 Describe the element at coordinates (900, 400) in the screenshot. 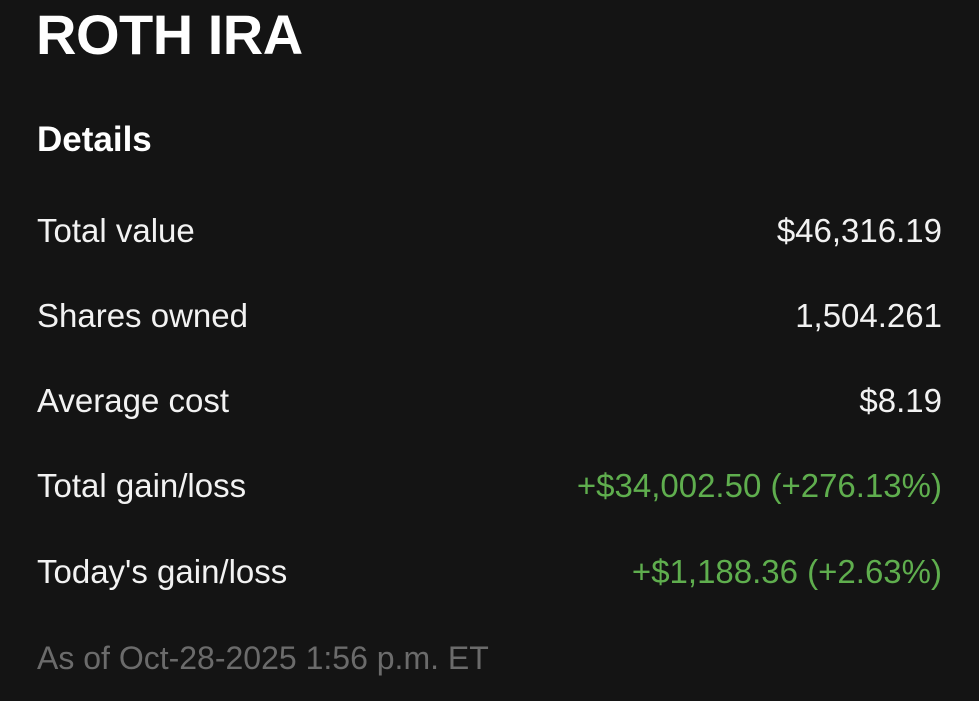

I see `average-cost-amount: $8.19` at that location.